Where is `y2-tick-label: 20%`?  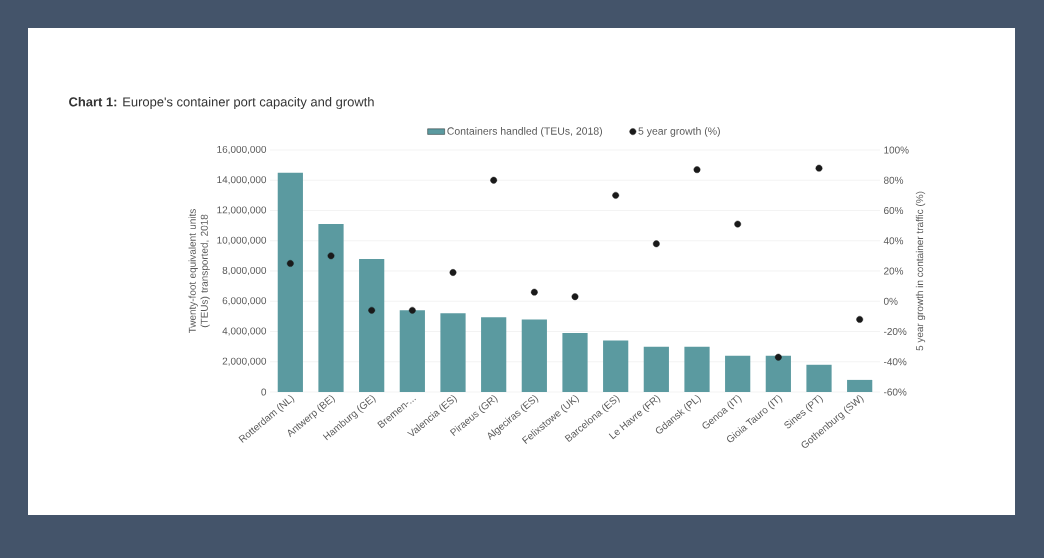 y2-tick-label: 20% is located at coordinates (894, 271).